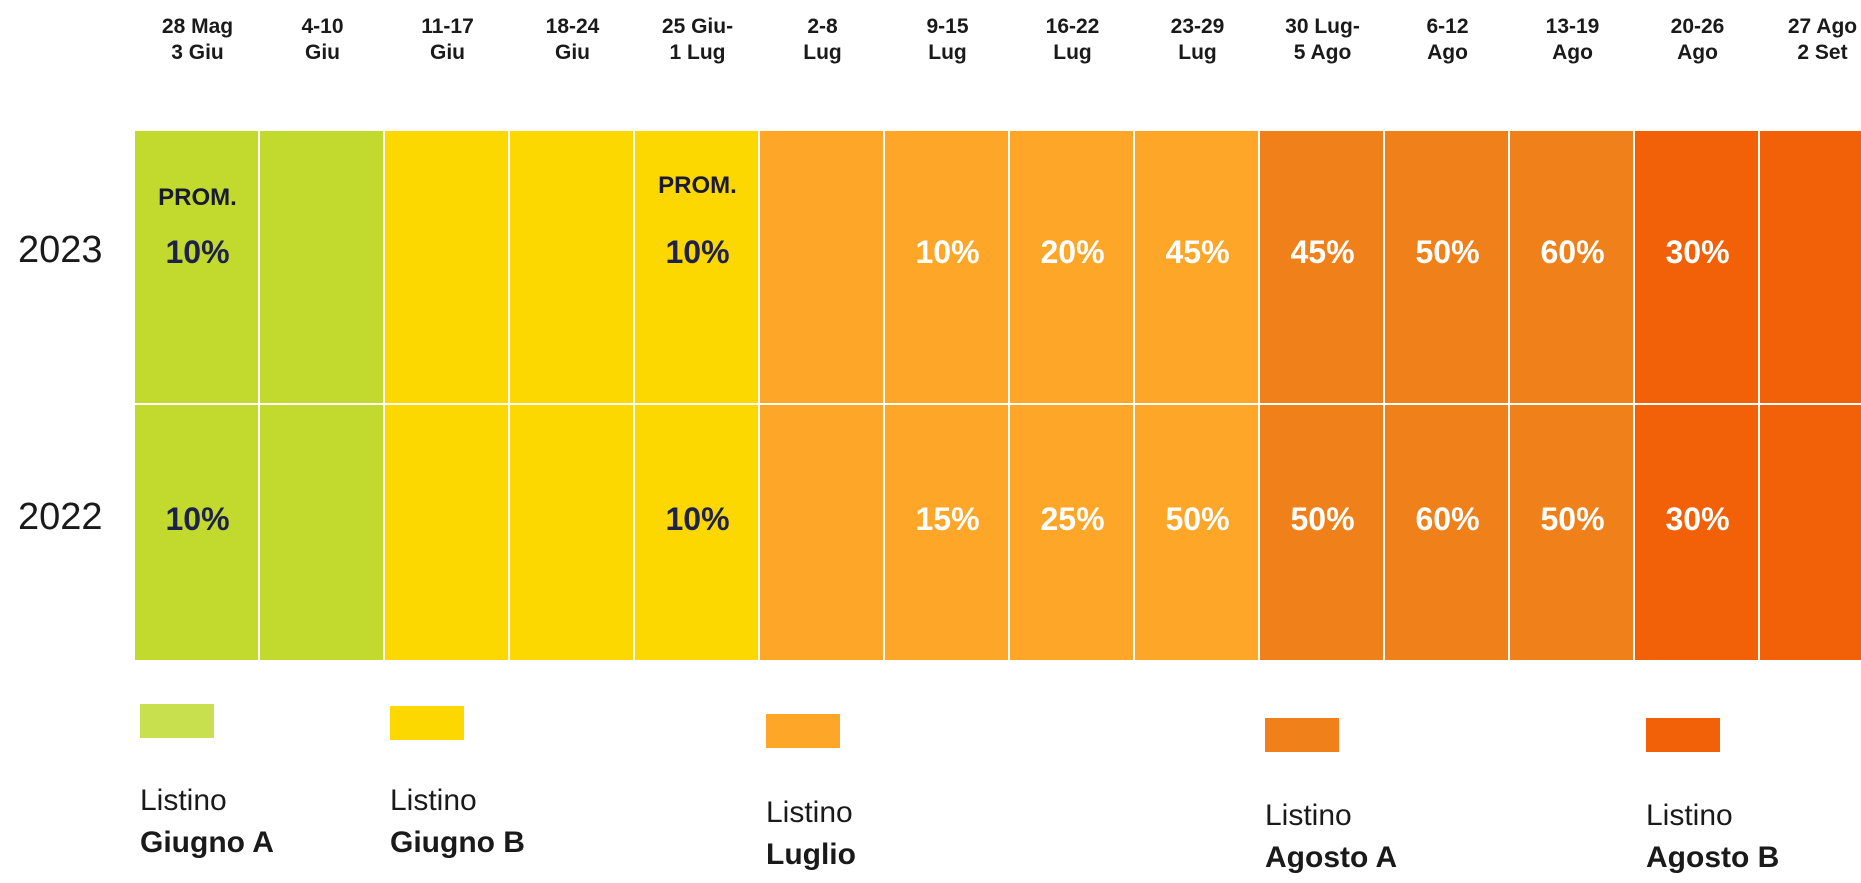 This screenshot has width=1861, height=883. I want to click on week-header: 23-29 Lug, so click(1197, 40).